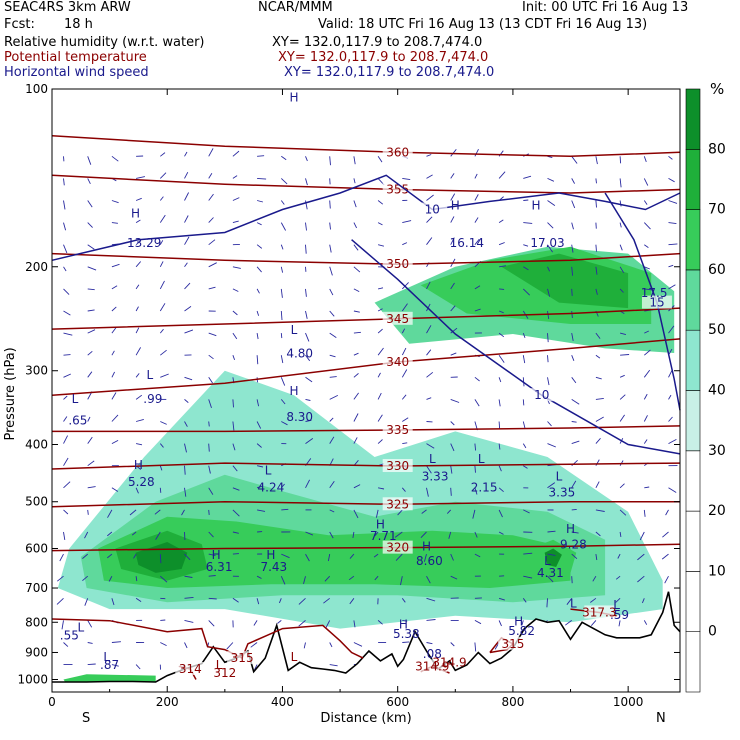  What do you see at coordinates (10, 393) in the screenshot?
I see `y-axis-label: Pressure (hPa)` at bounding box center [10, 393].